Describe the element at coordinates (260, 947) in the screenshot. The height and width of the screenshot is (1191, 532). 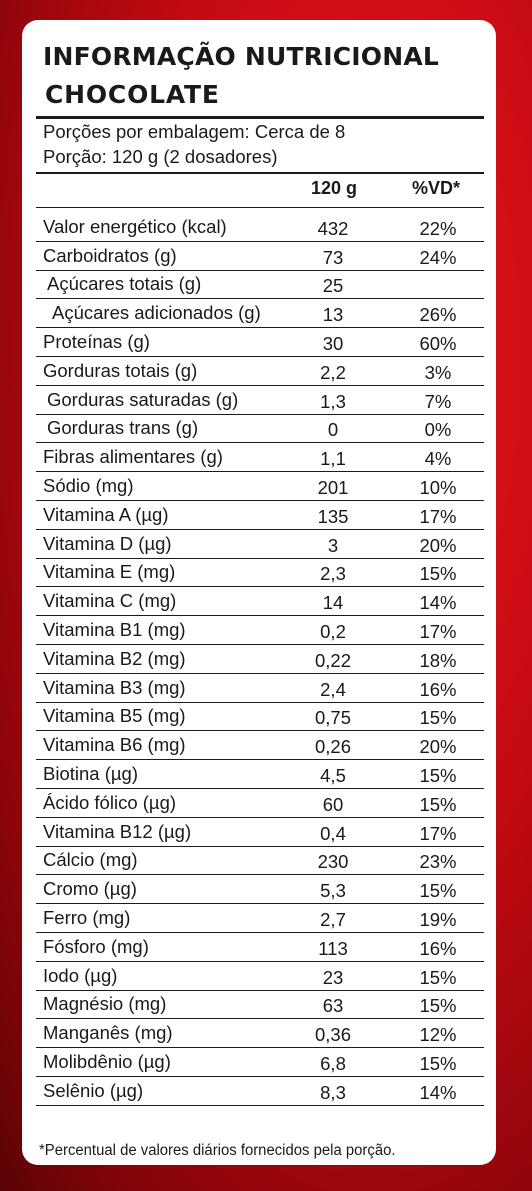
I see `nutrient-row: Fósforo (mg) 113 16%` at that location.